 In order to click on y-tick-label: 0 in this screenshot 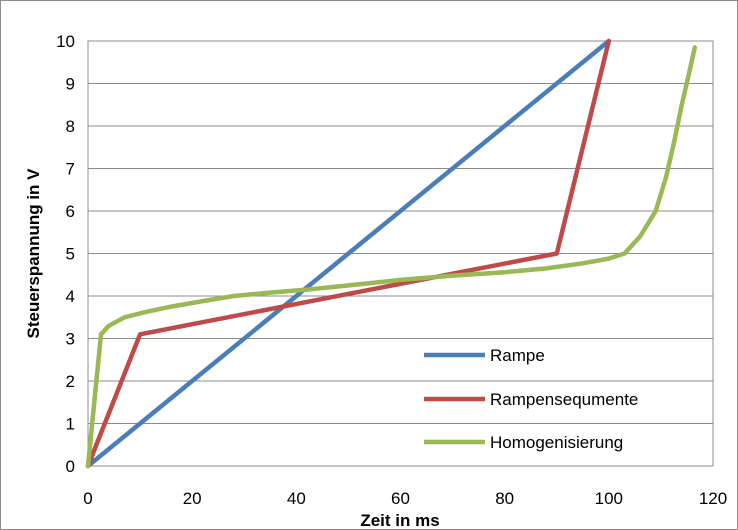, I will do `click(70, 466)`.